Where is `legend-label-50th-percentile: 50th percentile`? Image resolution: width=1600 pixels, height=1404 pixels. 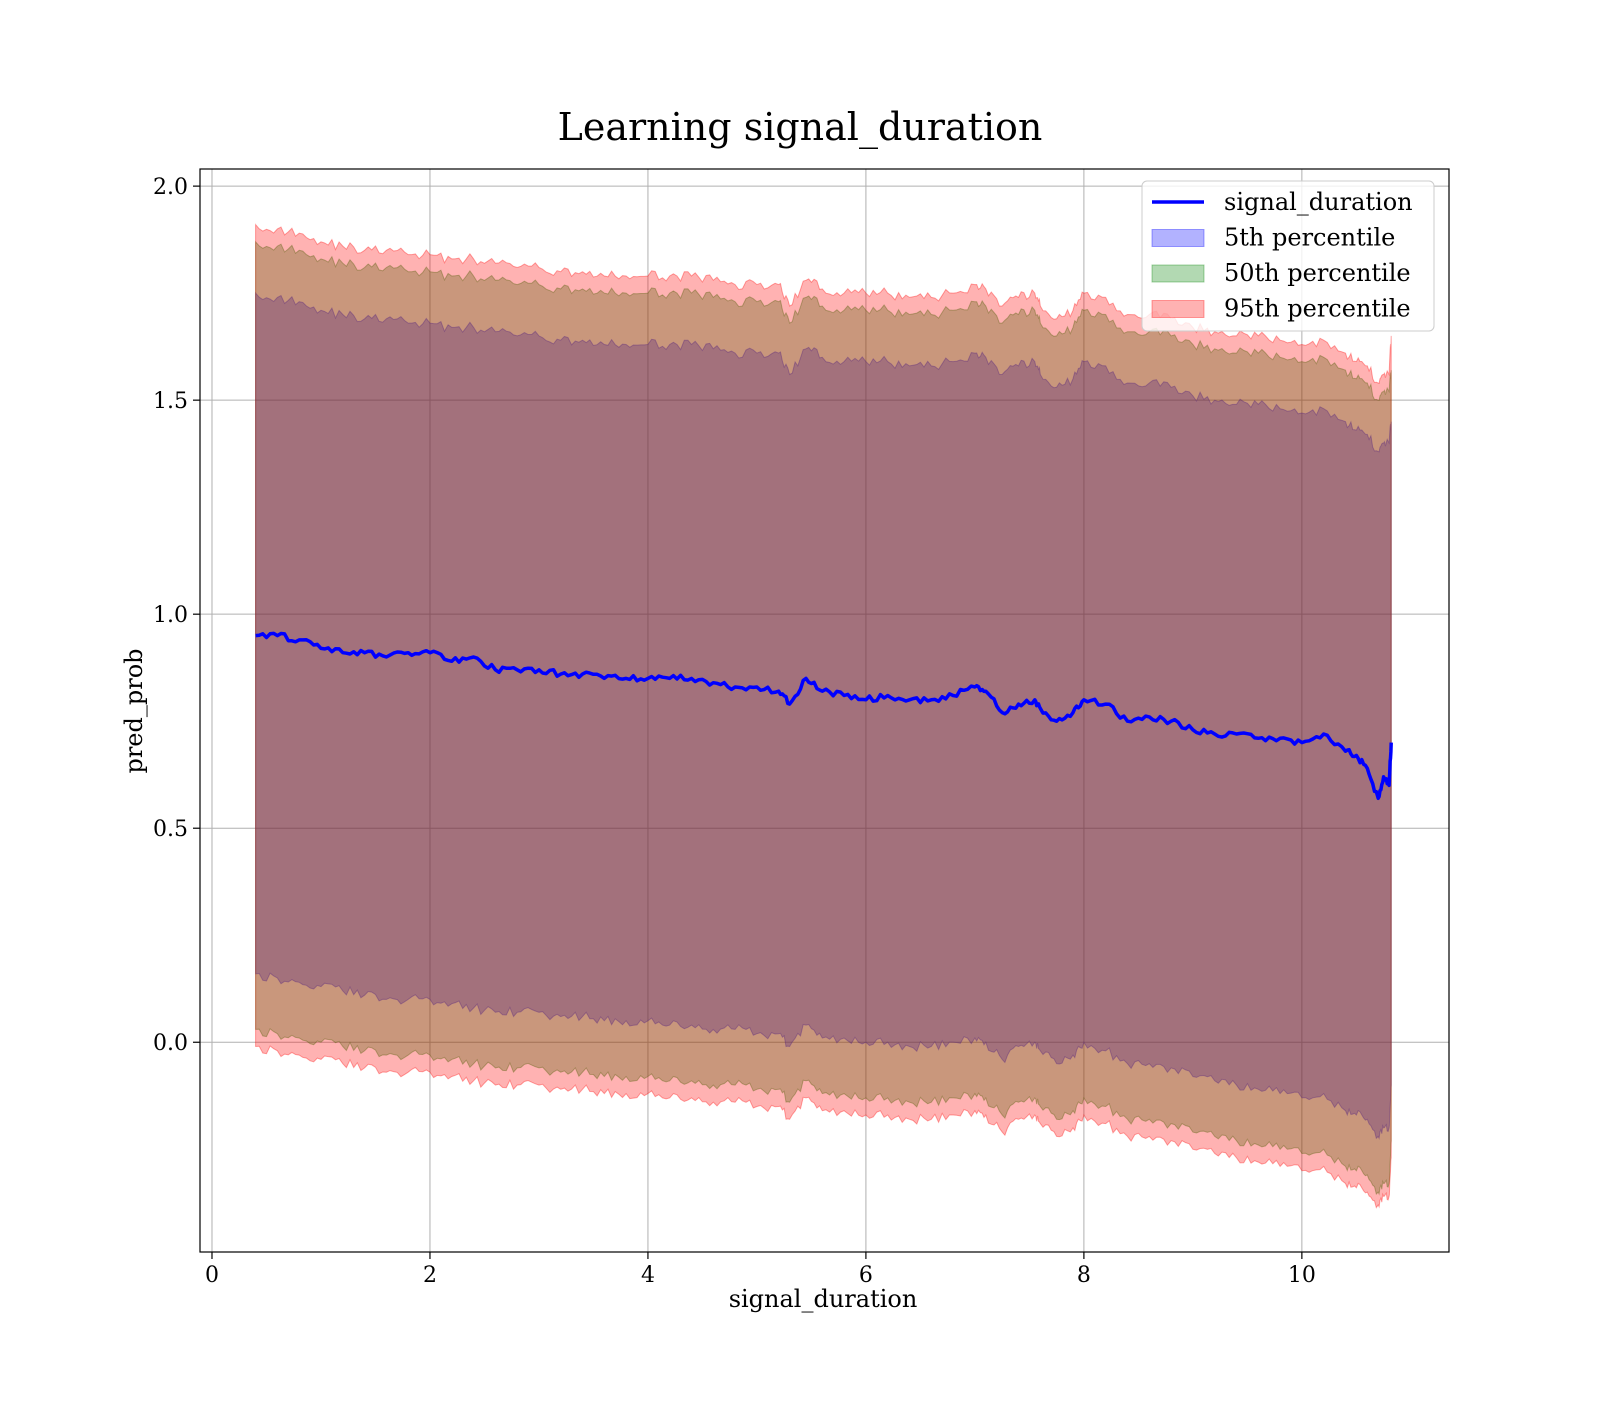
legend-label-50th-percentile: 50th percentile is located at coordinates (1317, 273).